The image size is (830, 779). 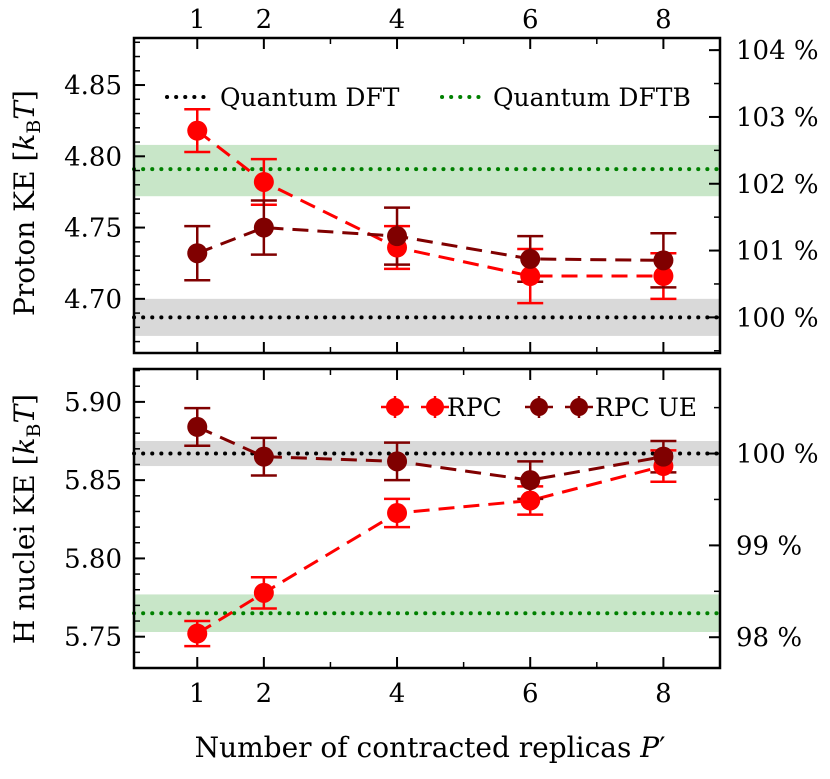 I want to click on y-tick-label: 5.85, so click(x=93, y=481).